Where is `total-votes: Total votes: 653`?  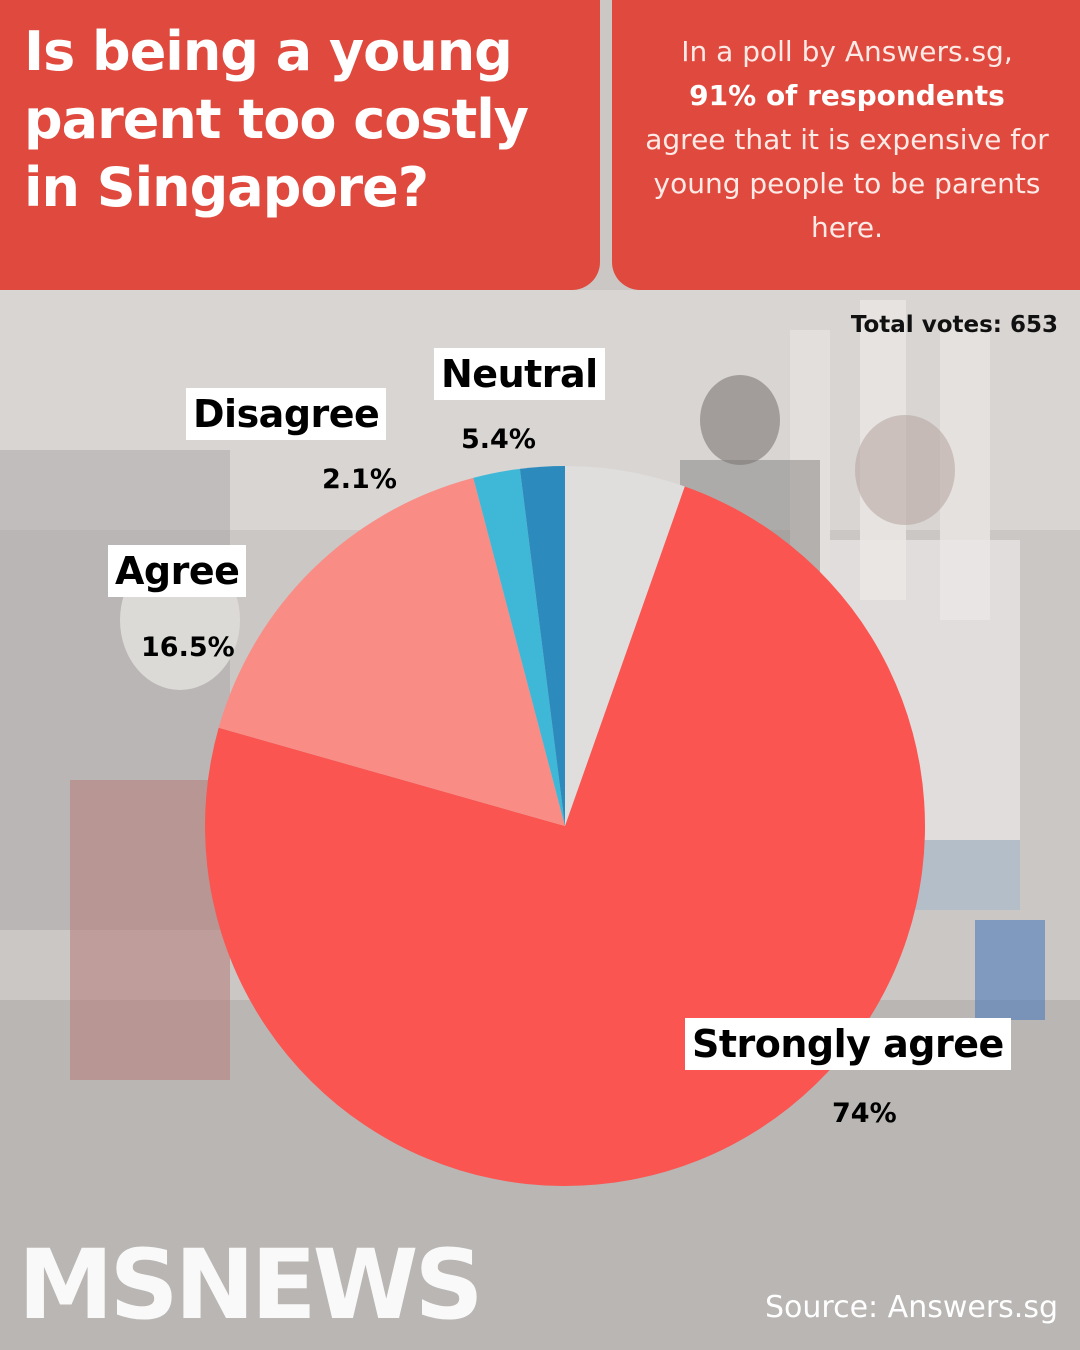
total-votes: Total votes: 653 is located at coordinates (954, 325).